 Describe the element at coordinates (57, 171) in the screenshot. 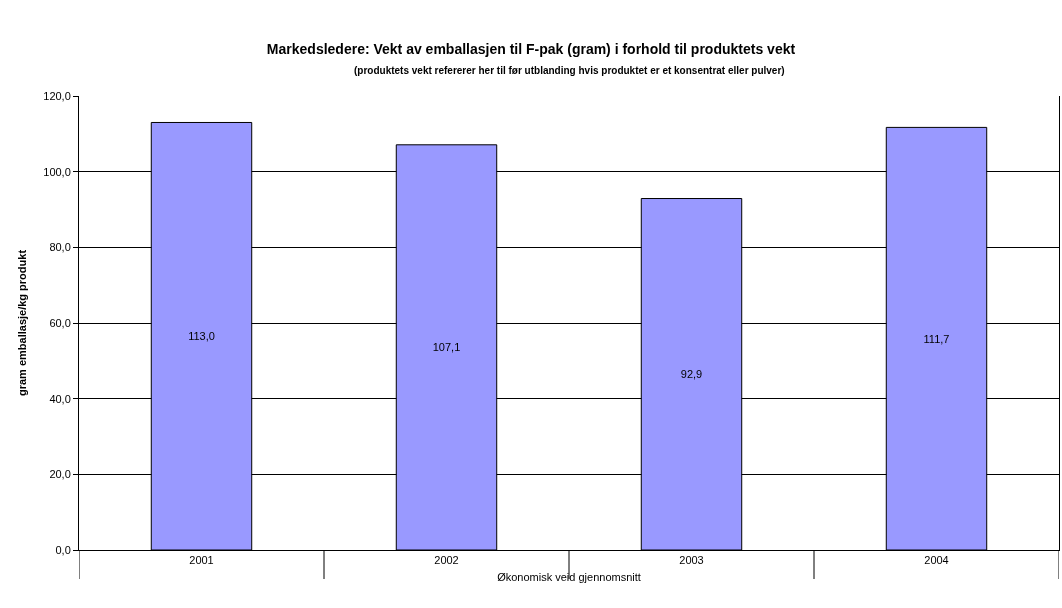

I see `y-tick-label: 100,0` at that location.